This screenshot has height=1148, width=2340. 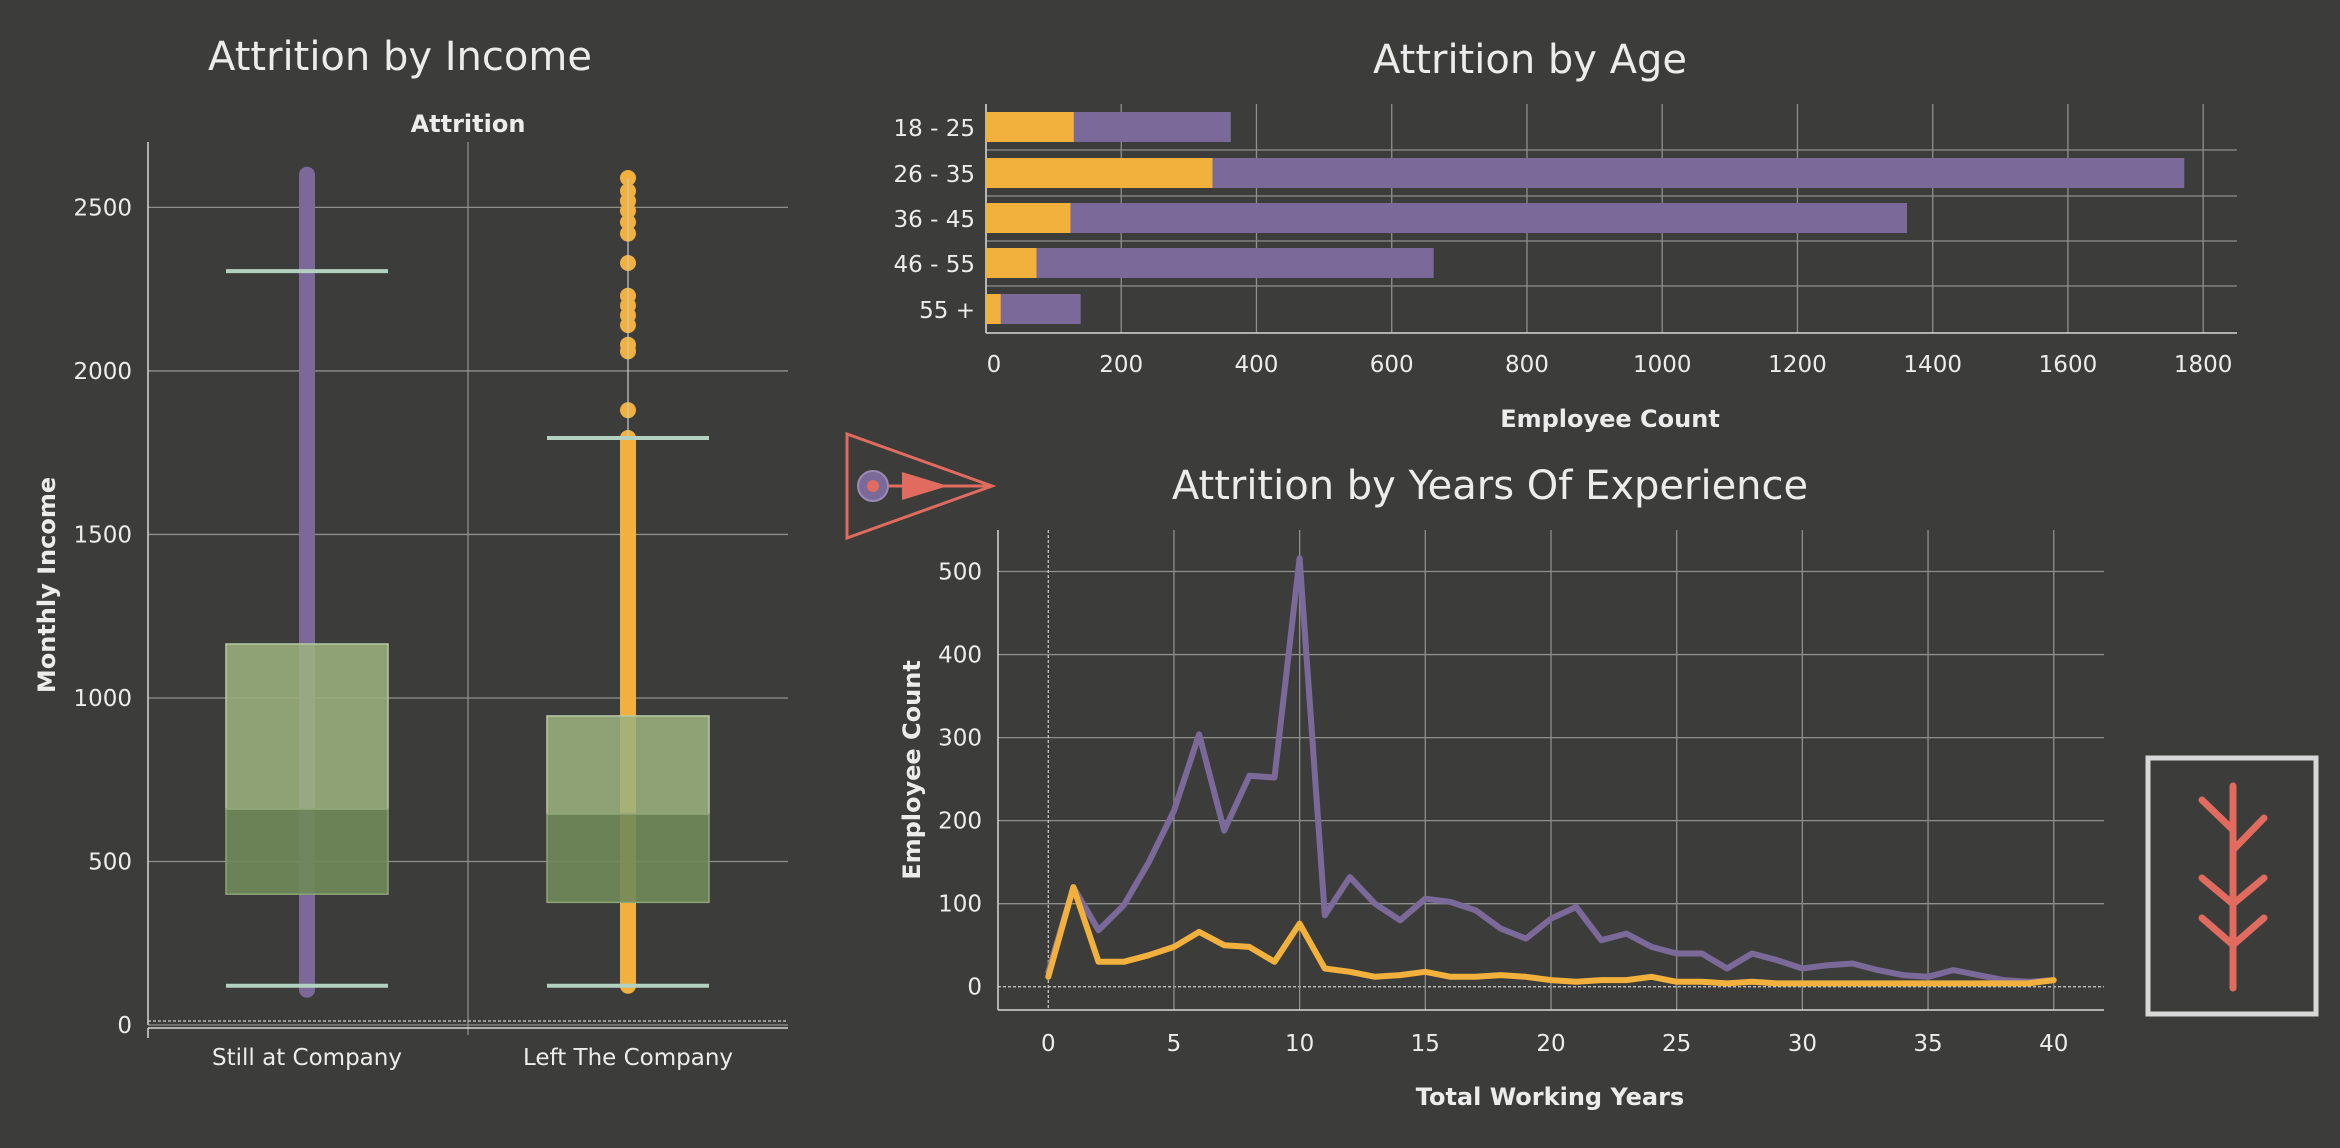 I want to click on income-y-tick: 1500, so click(x=102, y=535).